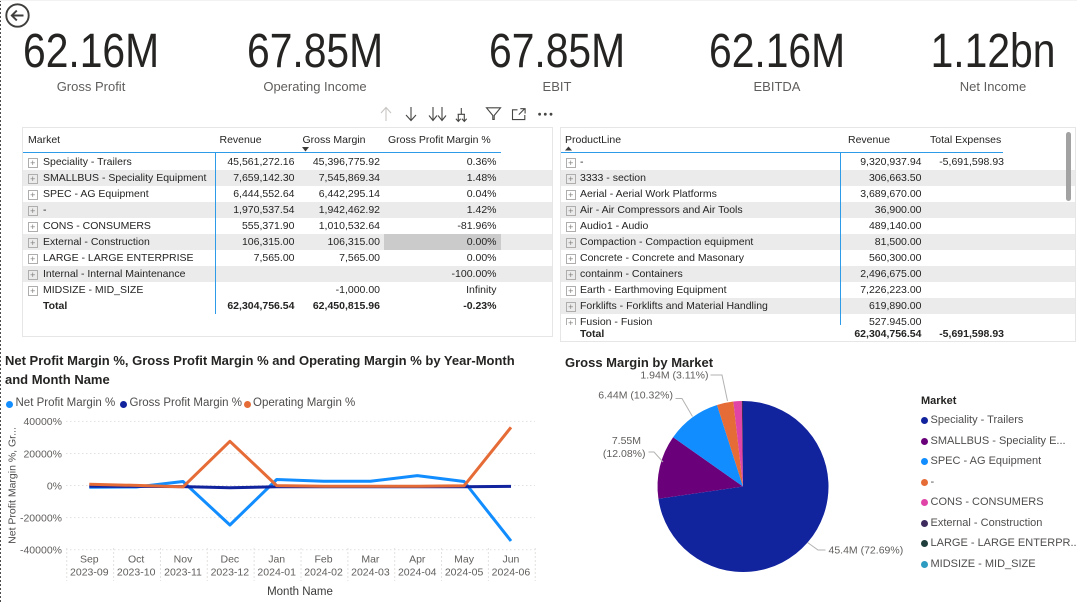 The width and height of the screenshot is (1077, 603). What do you see at coordinates (624, 454) in the screenshot?
I see `svg-text: (12.08%)` at bounding box center [624, 454].